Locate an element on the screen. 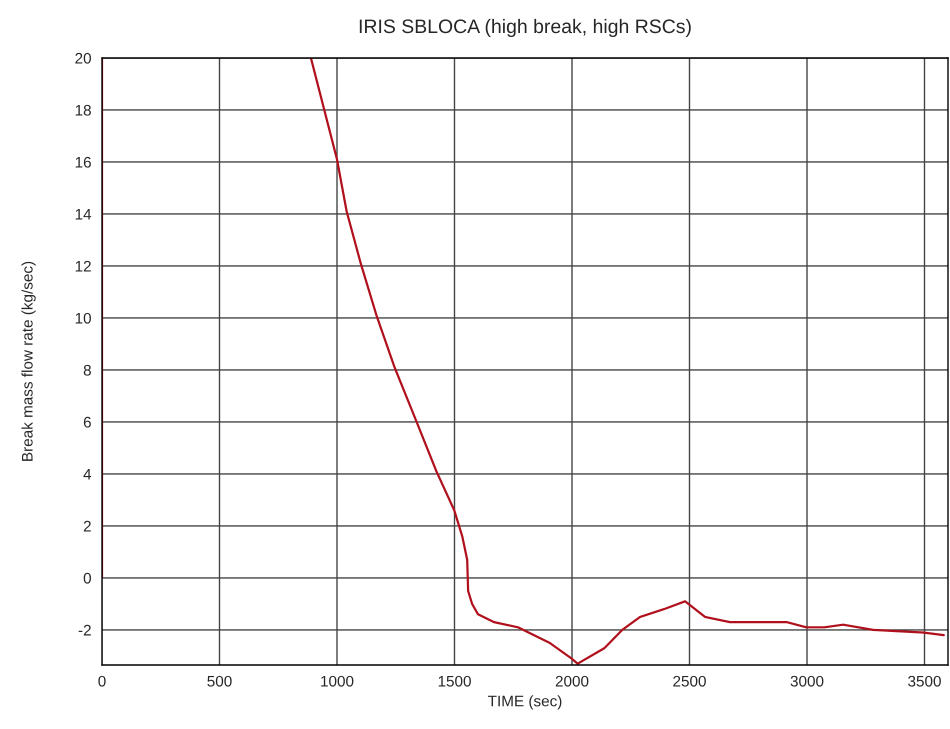 The height and width of the screenshot is (729, 950). x-tick-label: 1500 is located at coordinates (454, 681).